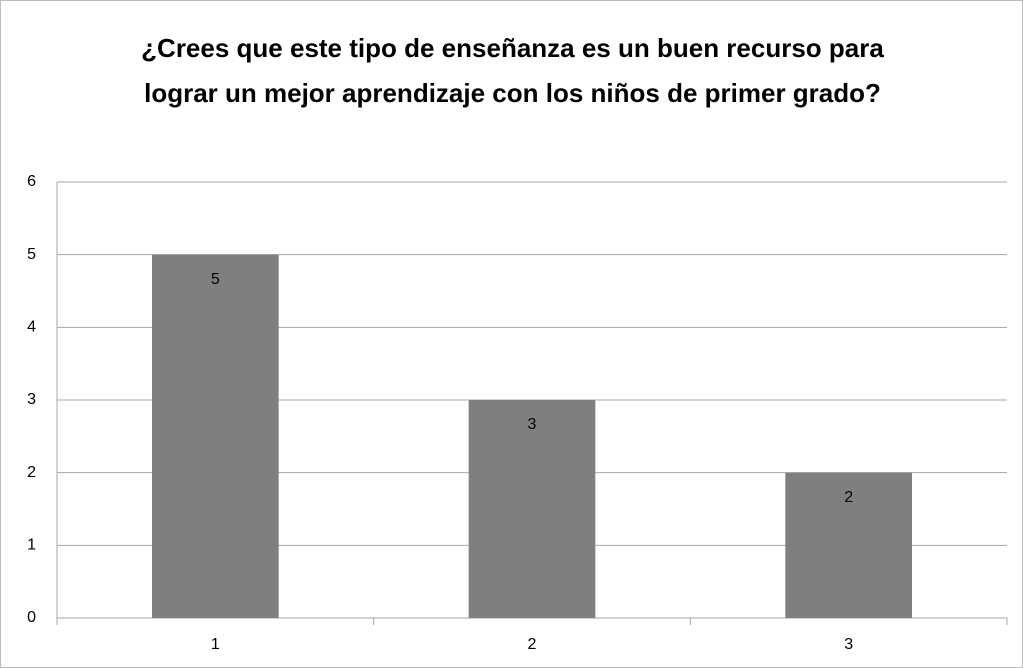 This screenshot has width=1023, height=668. Describe the element at coordinates (31, 181) in the screenshot. I see `y-tick-label: 6` at that location.